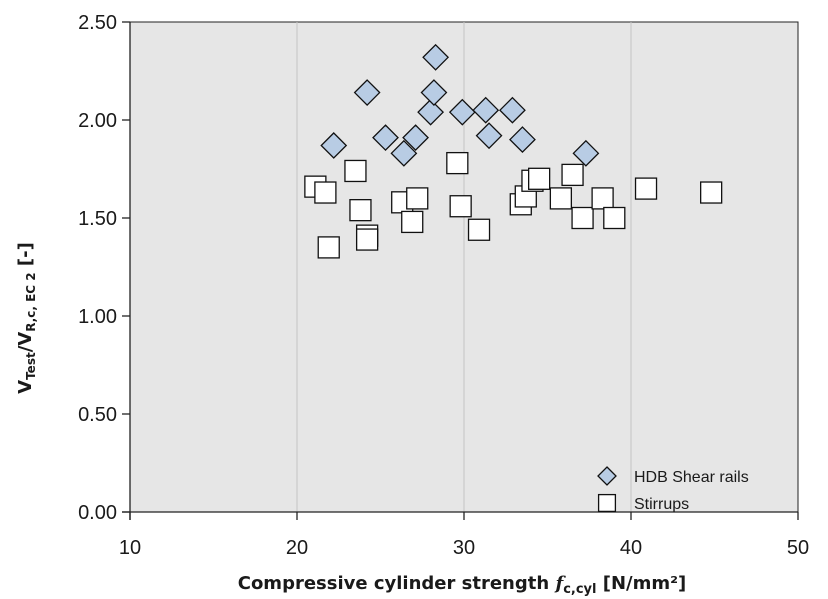 The height and width of the screenshot is (599, 828). Describe the element at coordinates (559, 583) in the screenshot. I see `x-axis-title-f: f` at that location.